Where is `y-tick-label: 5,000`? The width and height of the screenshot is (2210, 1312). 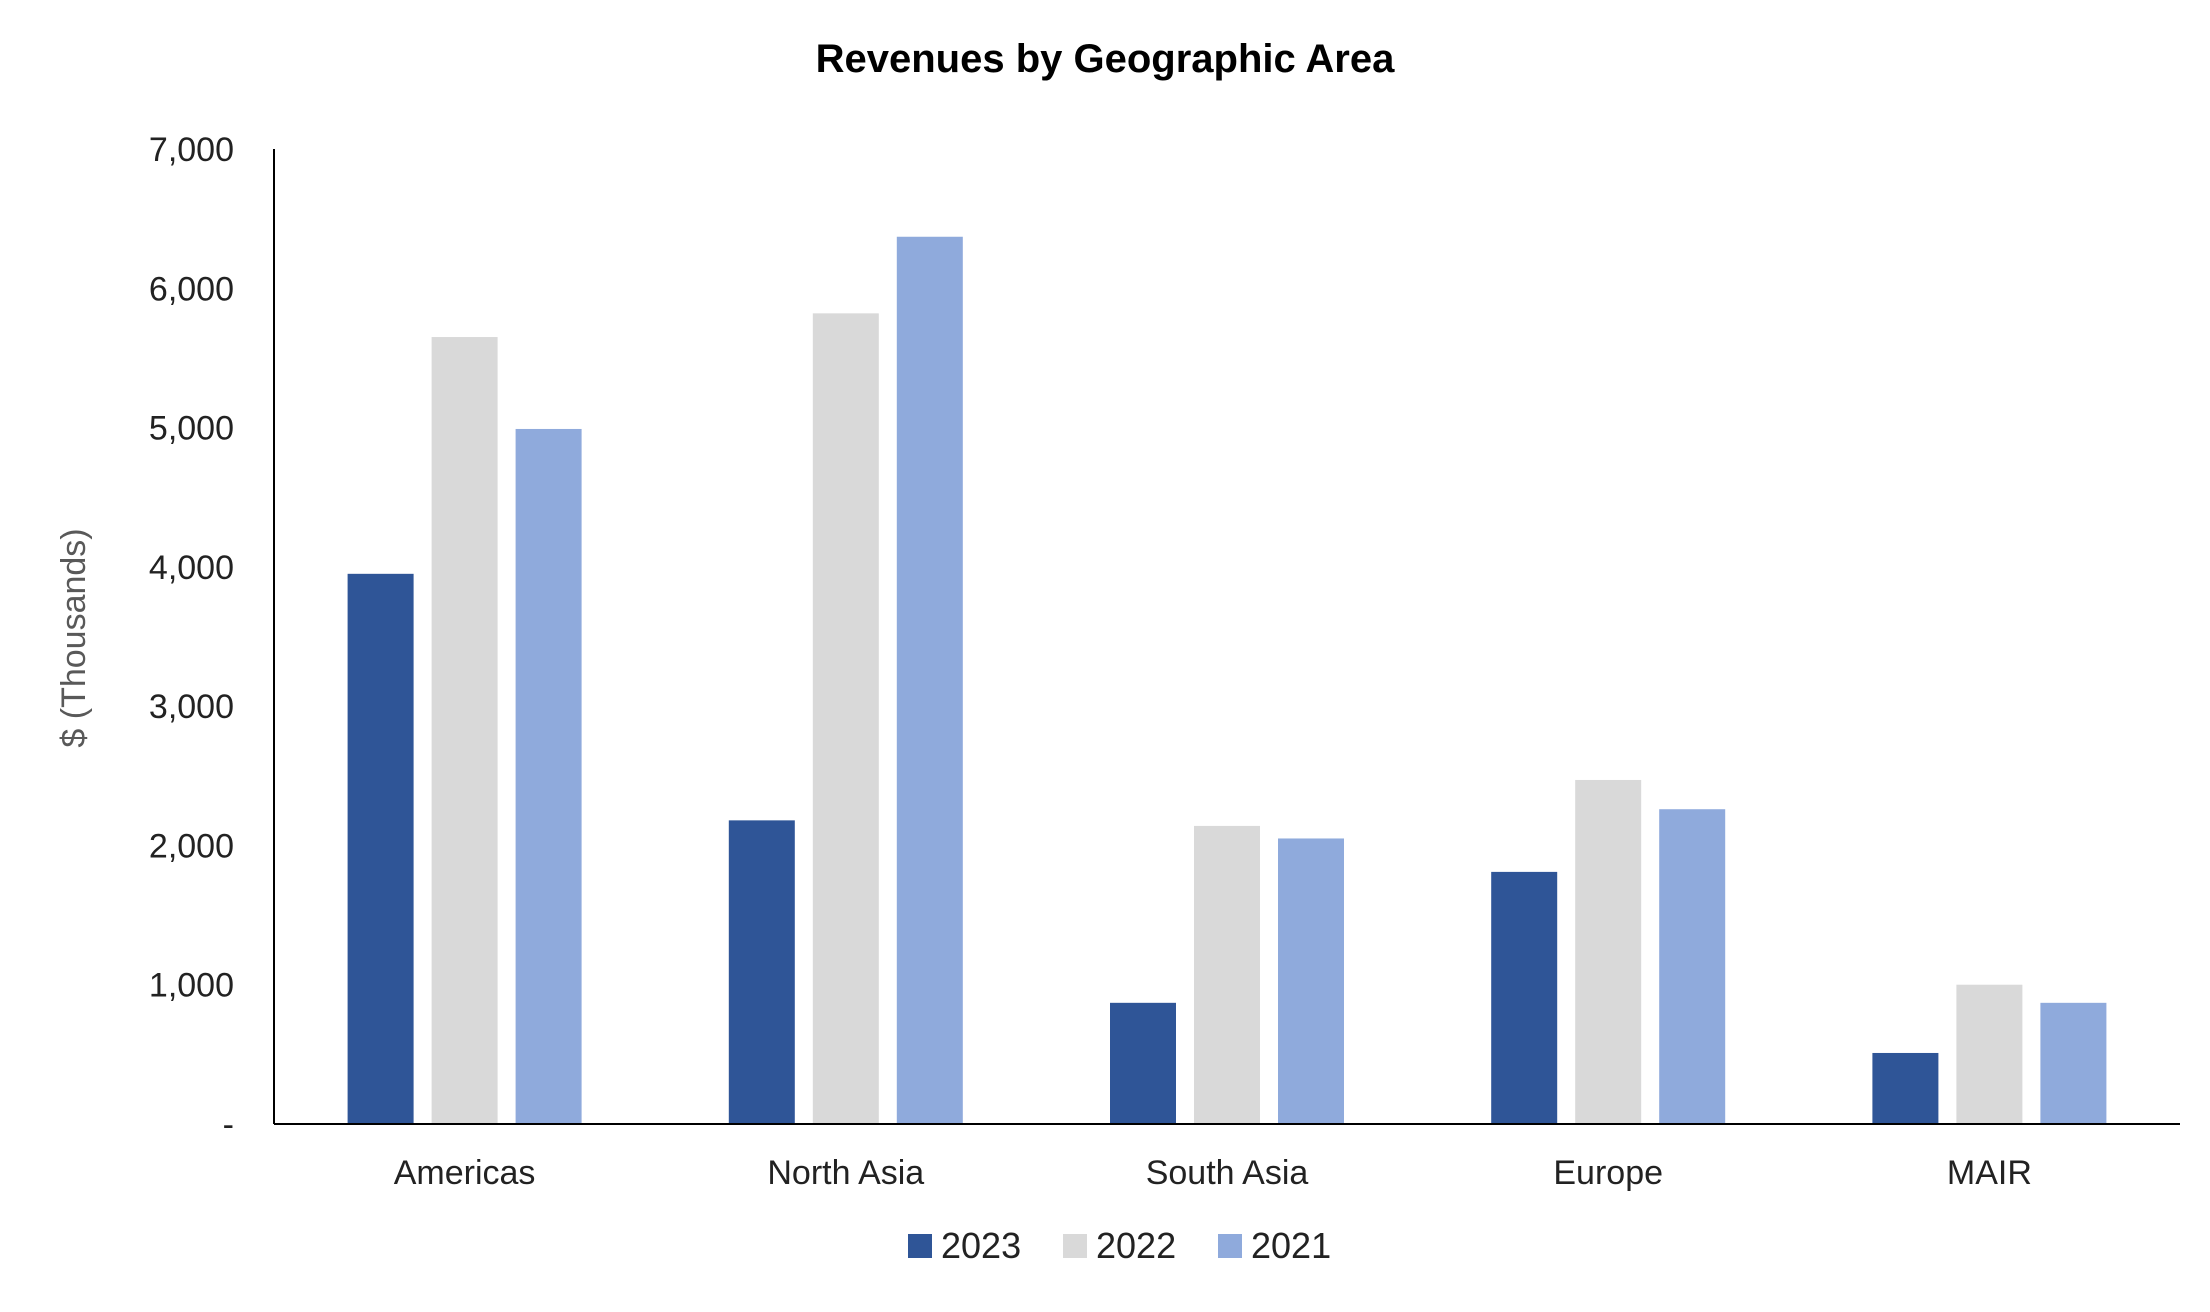 y-tick-label: 5,000 is located at coordinates (191, 429).